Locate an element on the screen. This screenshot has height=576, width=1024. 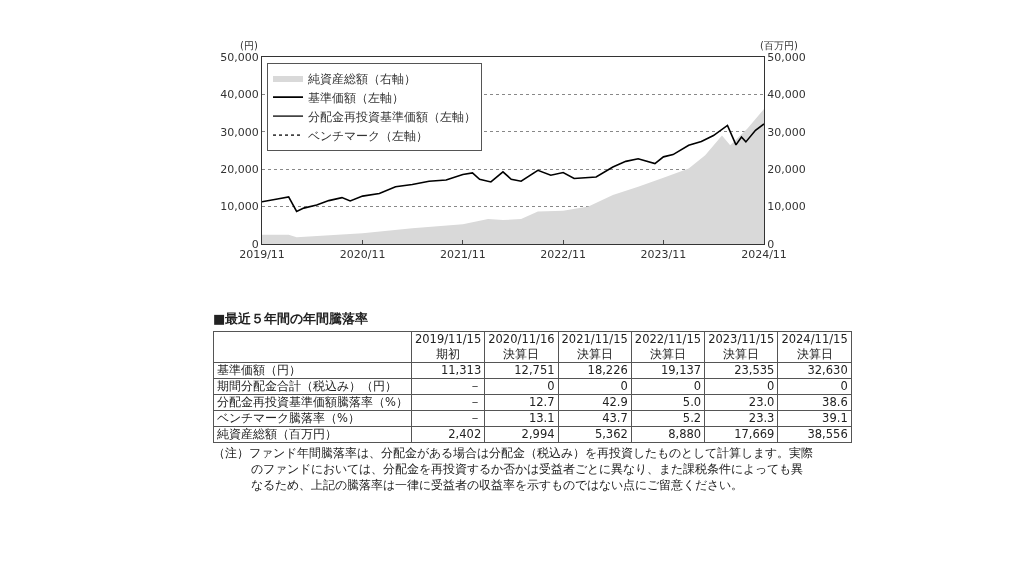
y-tick-label: 基準価額（円） is located at coordinates (312, 370).